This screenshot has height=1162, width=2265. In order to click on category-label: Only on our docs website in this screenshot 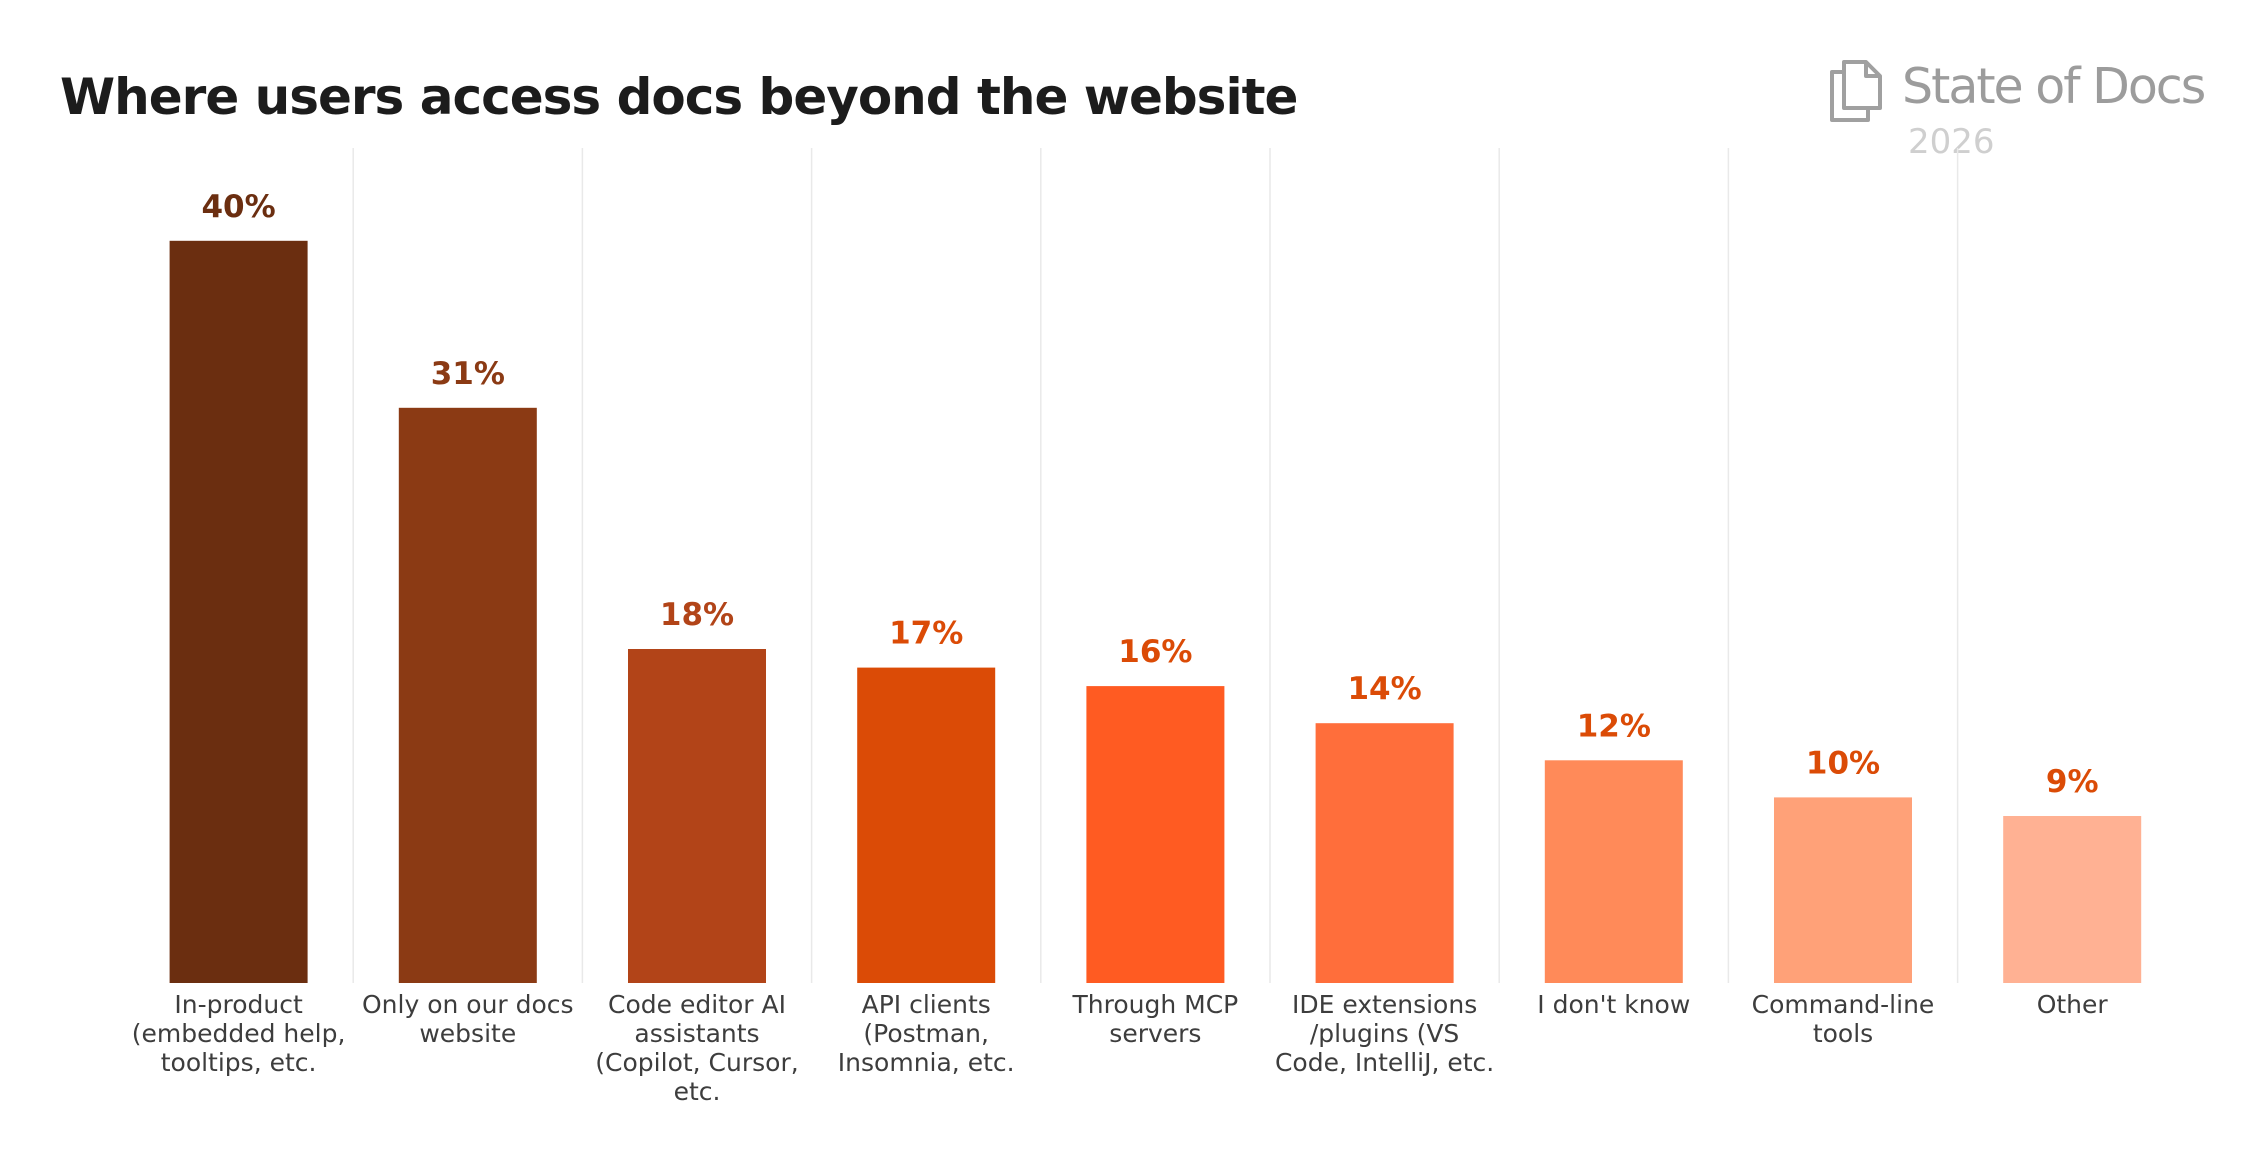, I will do `click(467, 1019)`.